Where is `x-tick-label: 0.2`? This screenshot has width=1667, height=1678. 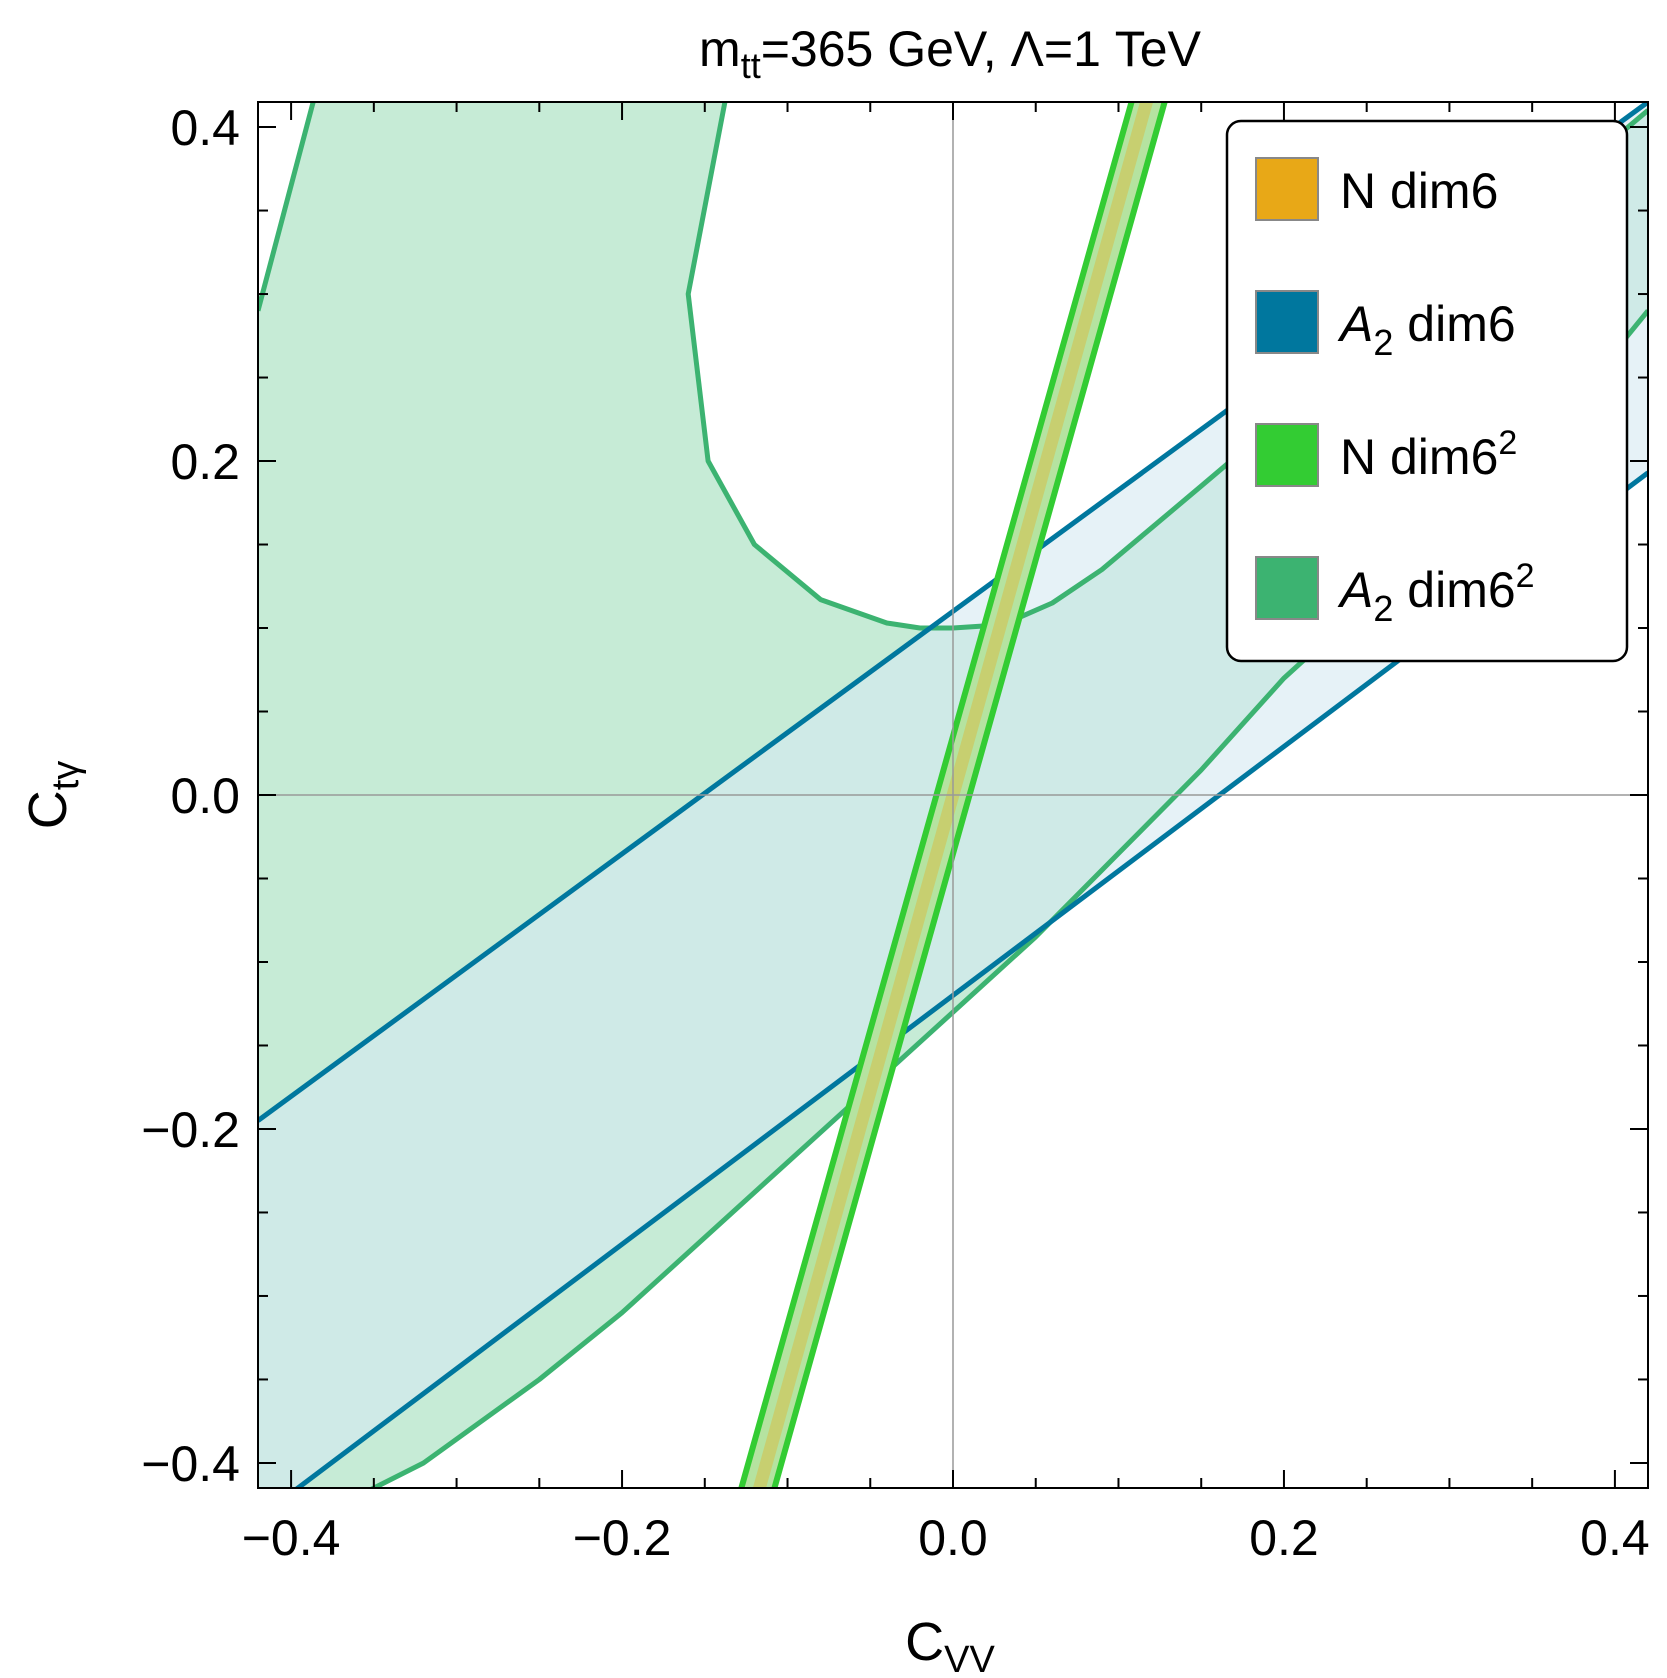
x-tick-label: 0.2 is located at coordinates (1284, 1538).